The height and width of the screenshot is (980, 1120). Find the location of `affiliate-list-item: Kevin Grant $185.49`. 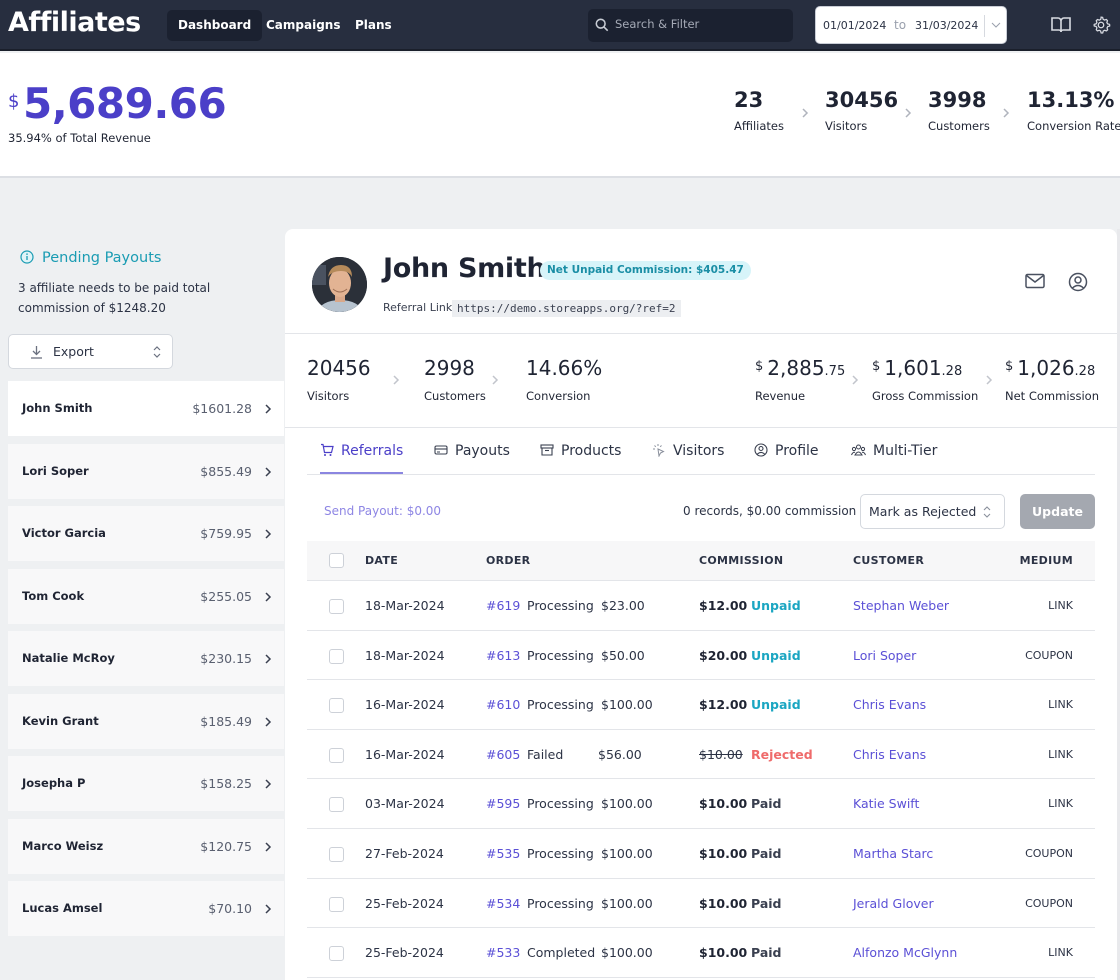

affiliate-list-item: Kevin Grant $185.49 is located at coordinates (146, 721).